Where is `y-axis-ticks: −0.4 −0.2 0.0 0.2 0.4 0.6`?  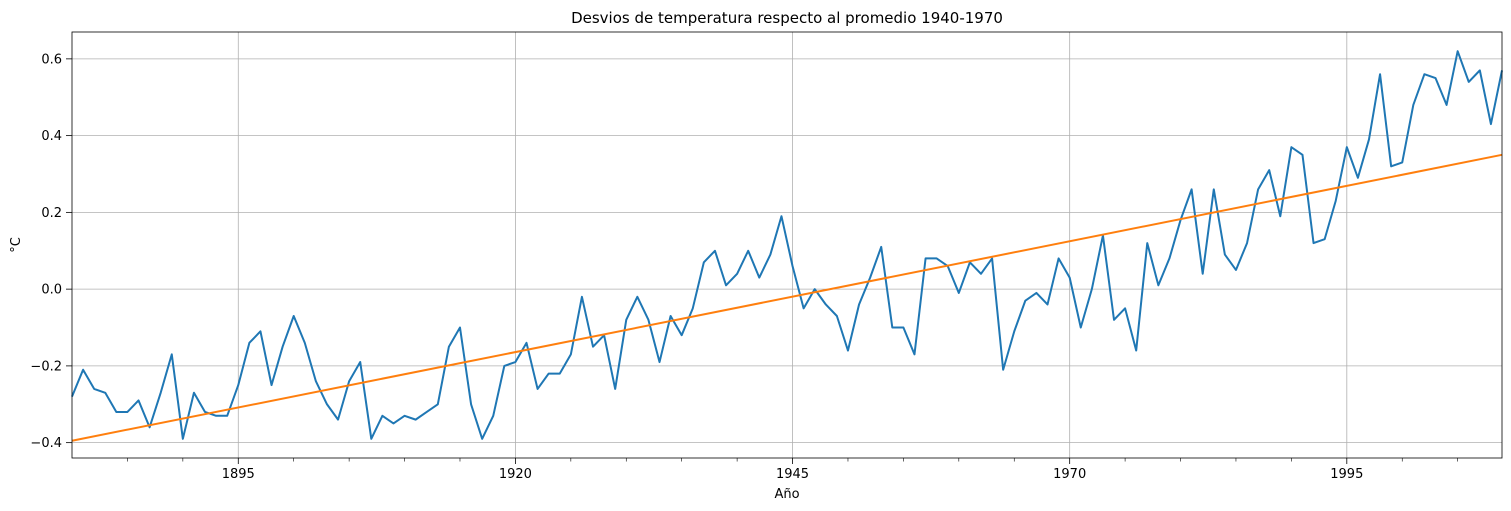 y-axis-ticks: −0.4 −0.2 0.0 0.2 0.4 0.6 is located at coordinates (51, 251).